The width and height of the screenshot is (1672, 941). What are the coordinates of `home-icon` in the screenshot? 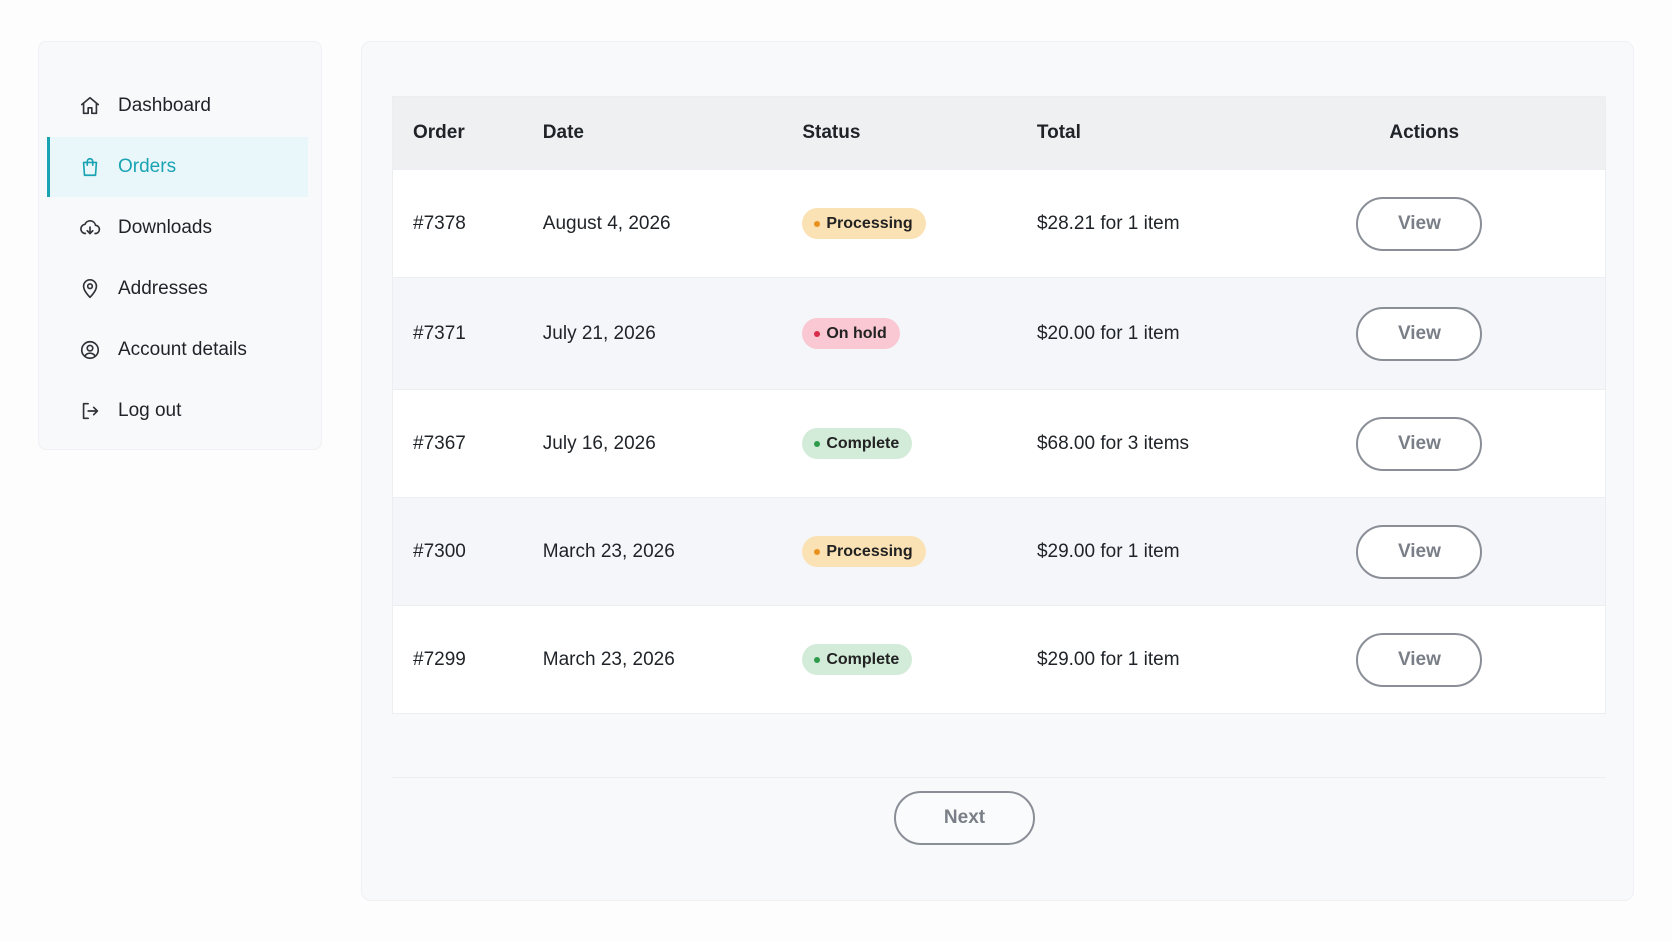 It's located at (90, 106).